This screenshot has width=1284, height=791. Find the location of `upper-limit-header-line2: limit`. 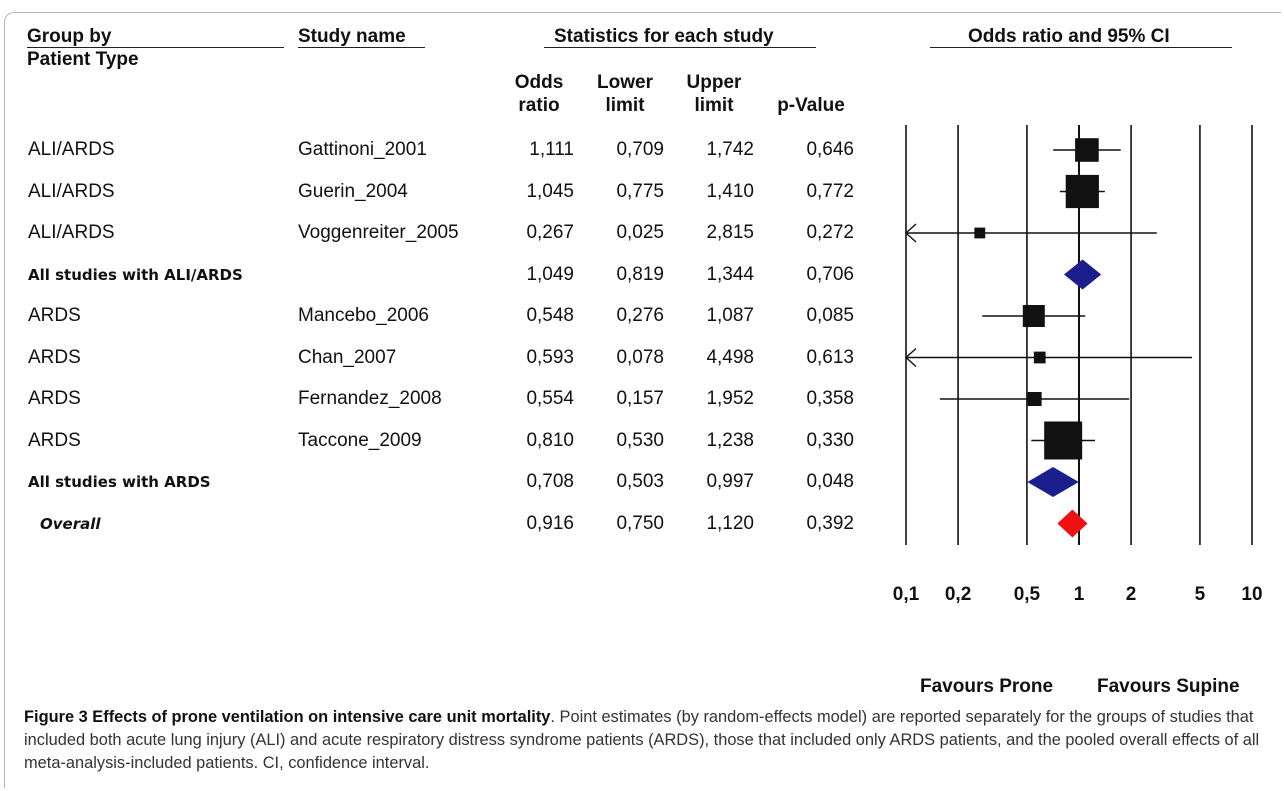

upper-limit-header-line2: limit is located at coordinates (714, 105).